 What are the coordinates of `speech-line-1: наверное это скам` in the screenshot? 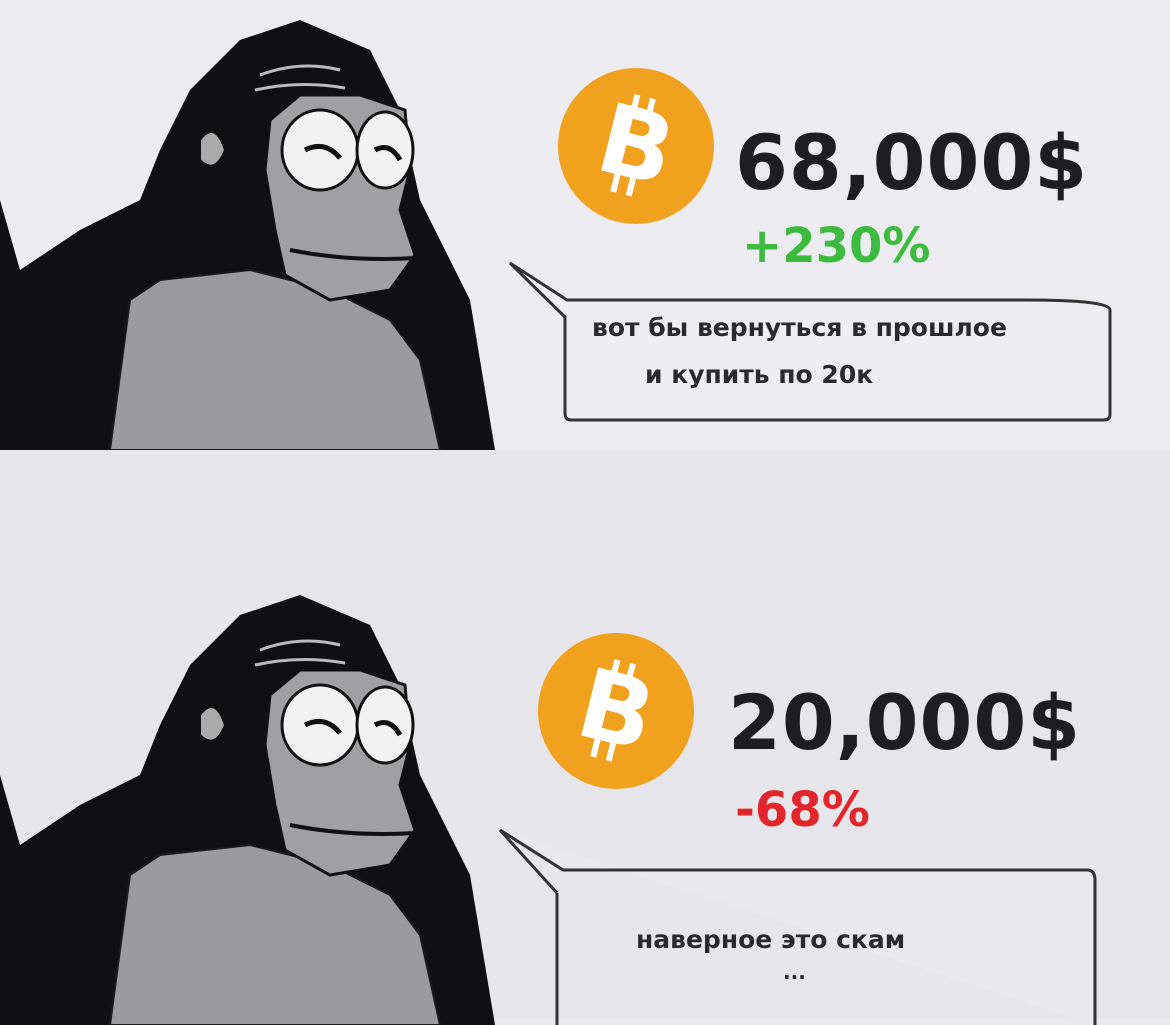 It's located at (771, 939).